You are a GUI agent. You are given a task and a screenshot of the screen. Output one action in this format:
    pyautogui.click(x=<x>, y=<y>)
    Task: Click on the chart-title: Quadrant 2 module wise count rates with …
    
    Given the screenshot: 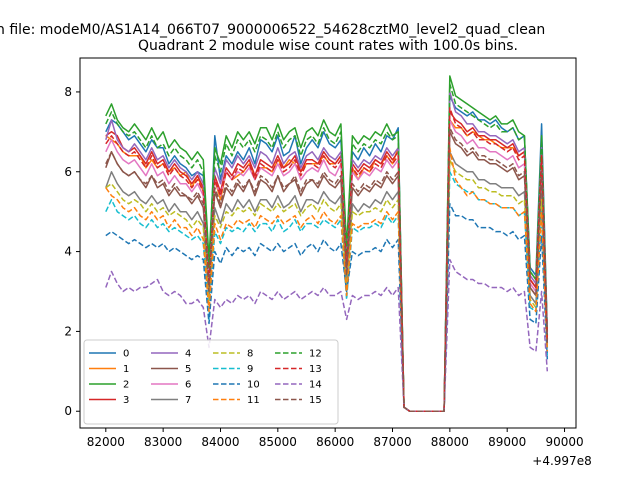 What is the action you would take?
    pyautogui.click(x=328, y=46)
    